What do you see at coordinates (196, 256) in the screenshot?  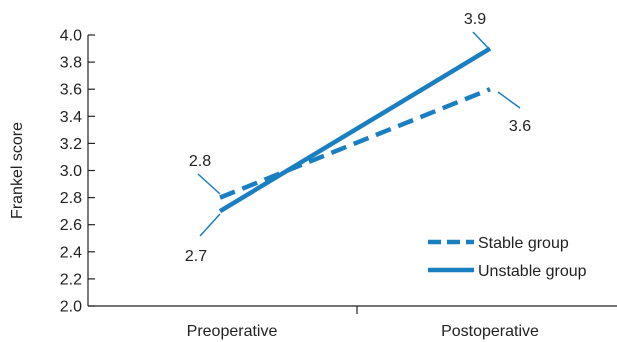 I see `data-label: 2.7` at bounding box center [196, 256].